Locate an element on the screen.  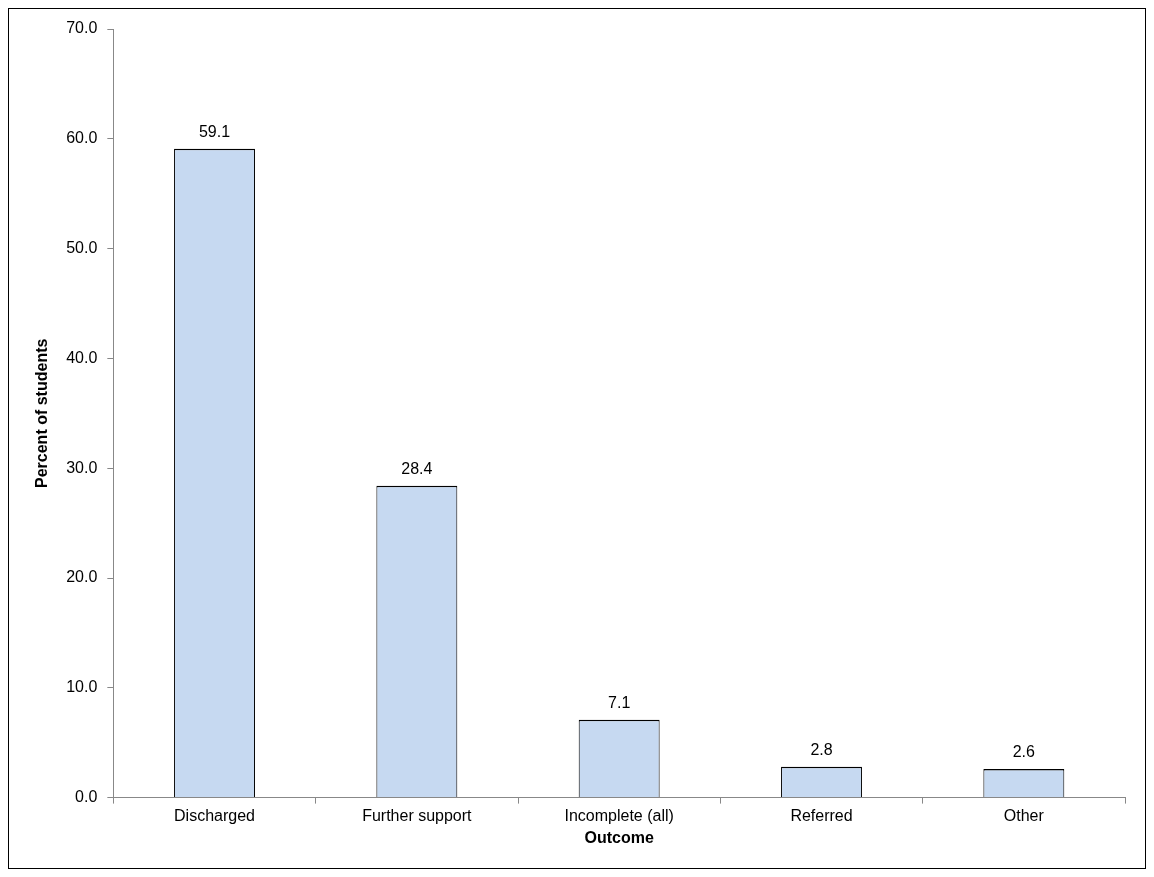
y-tick-label: 50.0 is located at coordinates (82, 248).